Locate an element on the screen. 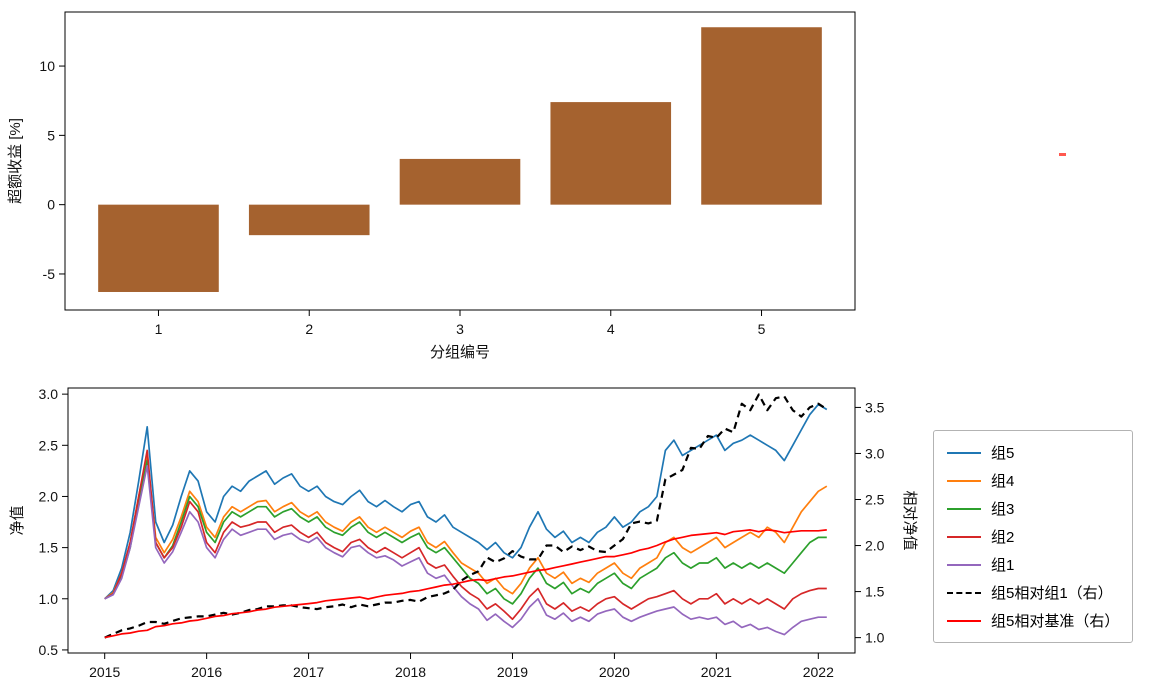 The width and height of the screenshot is (1152, 696). legend-item-1: 组4 is located at coordinates (1033, 480).